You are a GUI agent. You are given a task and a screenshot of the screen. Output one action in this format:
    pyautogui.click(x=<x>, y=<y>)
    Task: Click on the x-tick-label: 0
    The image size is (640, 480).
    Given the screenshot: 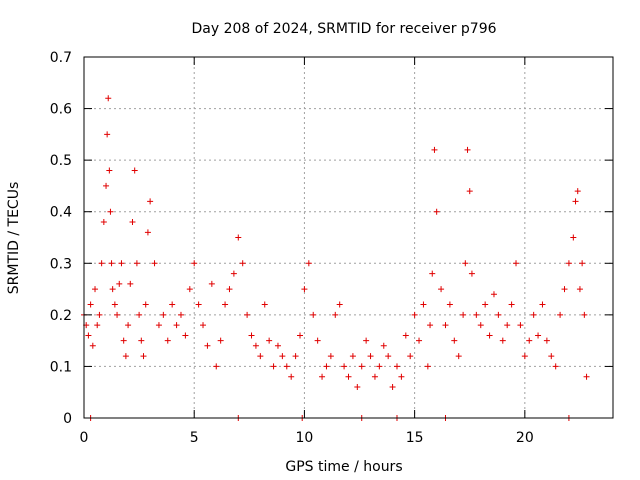 What is the action you would take?
    pyautogui.click(x=84, y=438)
    